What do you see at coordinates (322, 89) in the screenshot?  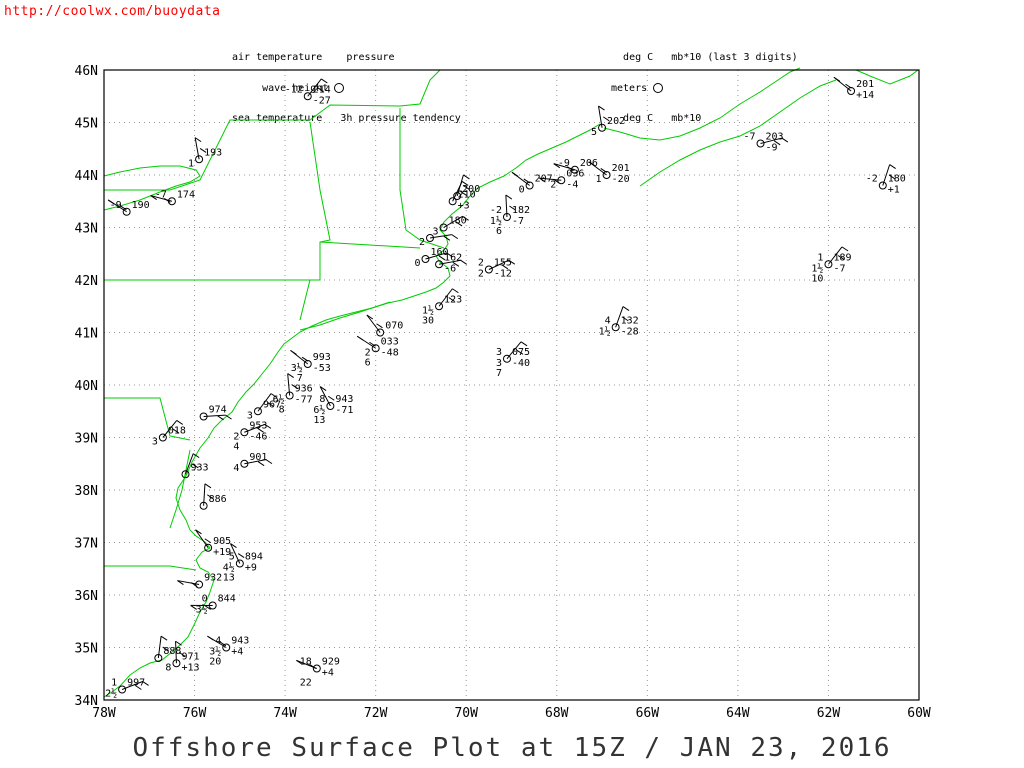 I see `station-pressure: 214` at bounding box center [322, 89].